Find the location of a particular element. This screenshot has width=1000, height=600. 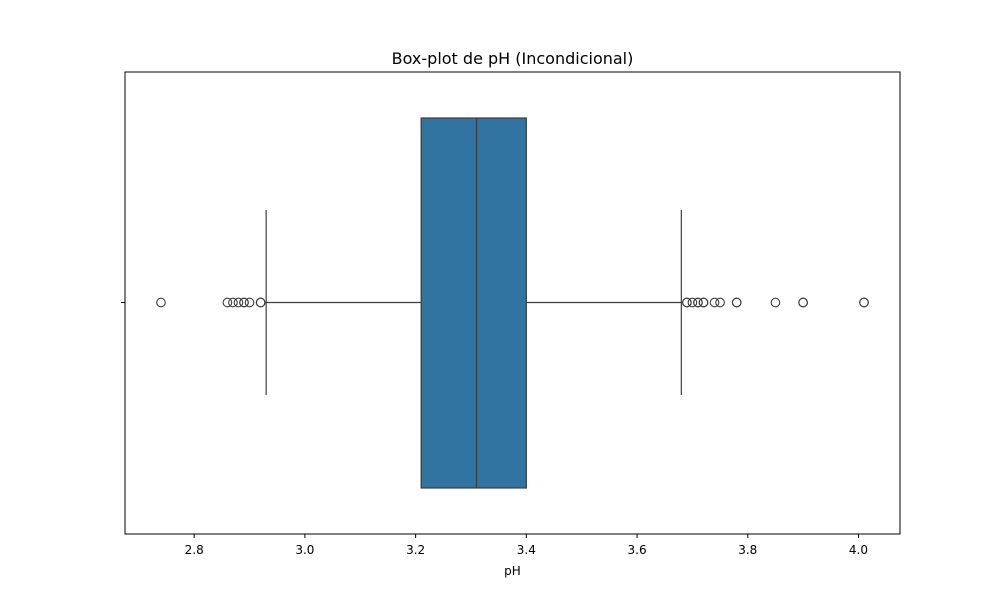

x-tick-label: 3.4 is located at coordinates (526, 550).